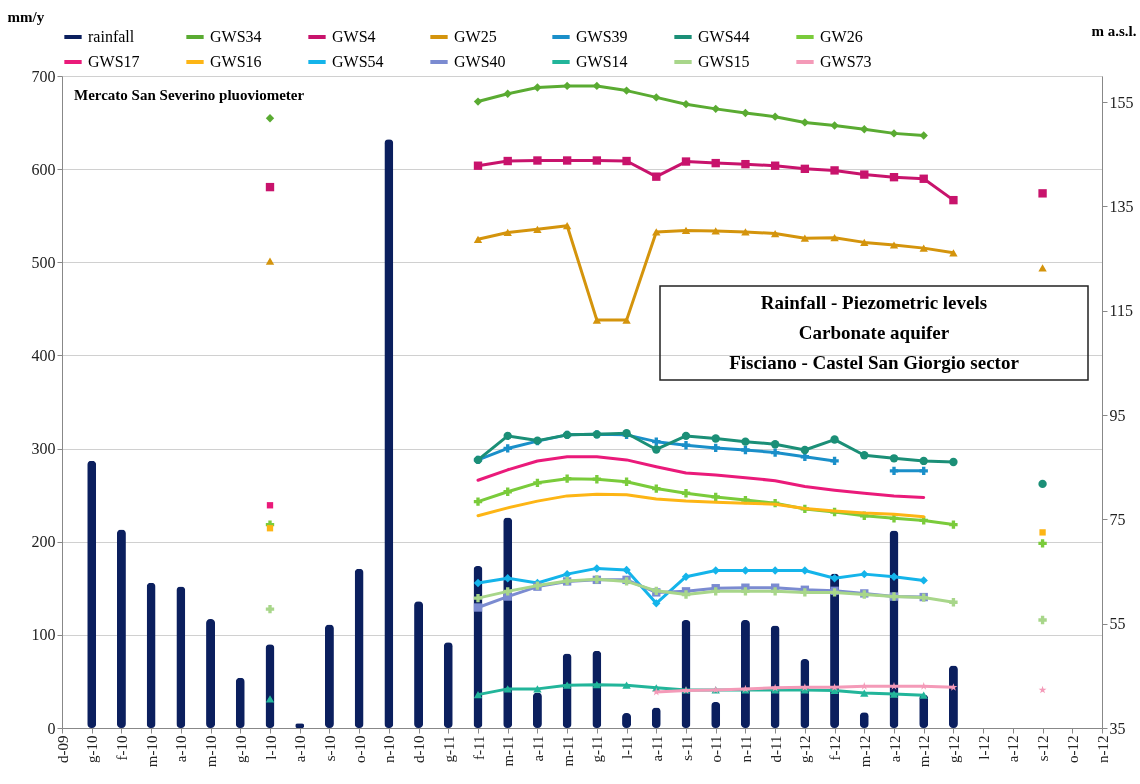 The image size is (1140, 784). Describe the element at coordinates (480, 61) in the screenshot. I see `legend-label: GWS40` at that location.